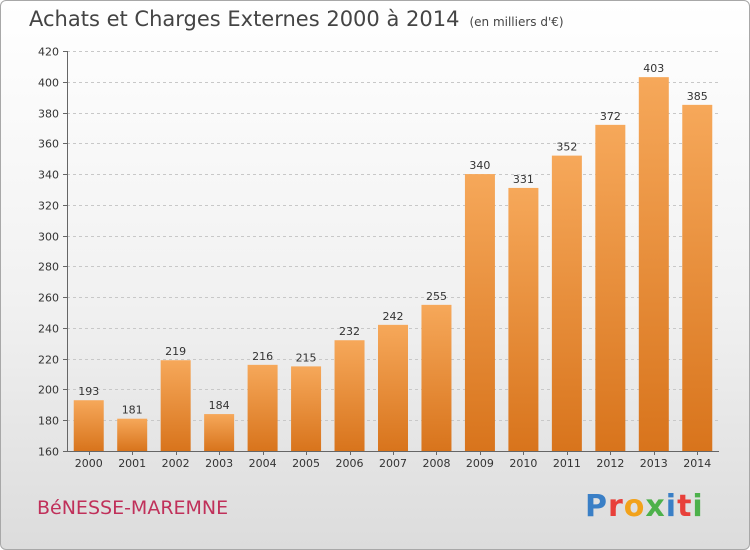 This screenshot has width=750, height=550. Describe the element at coordinates (48, 421) in the screenshot. I see `y-tick-label: 180` at that location.